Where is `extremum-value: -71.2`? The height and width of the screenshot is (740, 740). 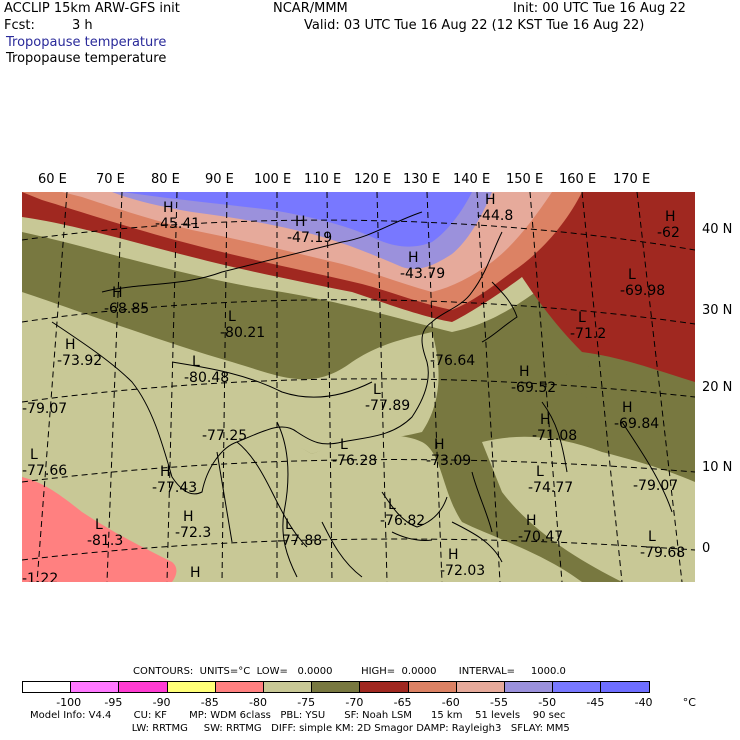
extremum-value: -71.2 is located at coordinates (588, 334).